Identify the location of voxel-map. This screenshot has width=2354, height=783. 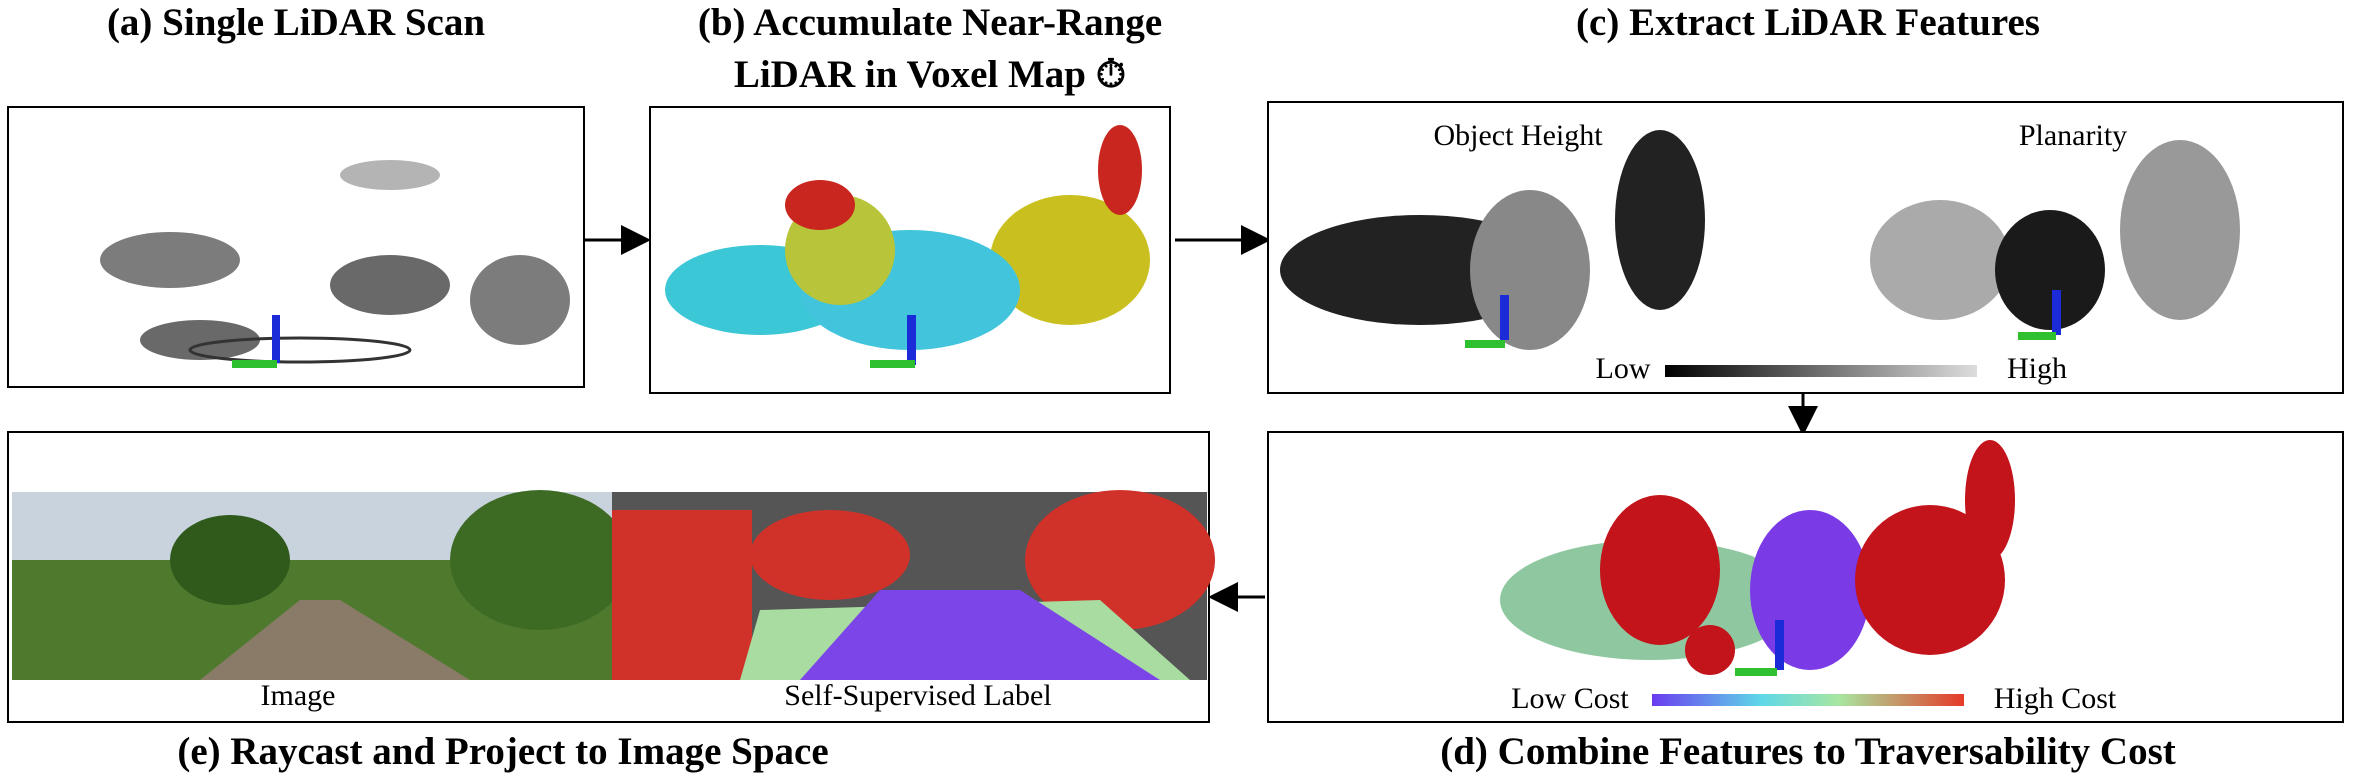
(907, 246).